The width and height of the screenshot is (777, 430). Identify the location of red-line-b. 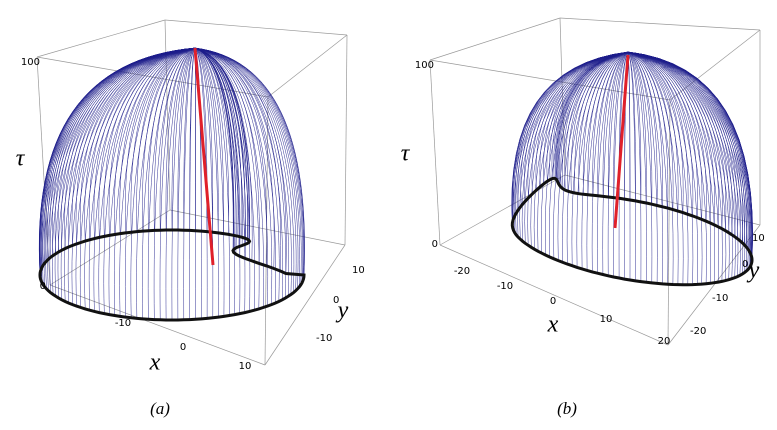
(621, 141).